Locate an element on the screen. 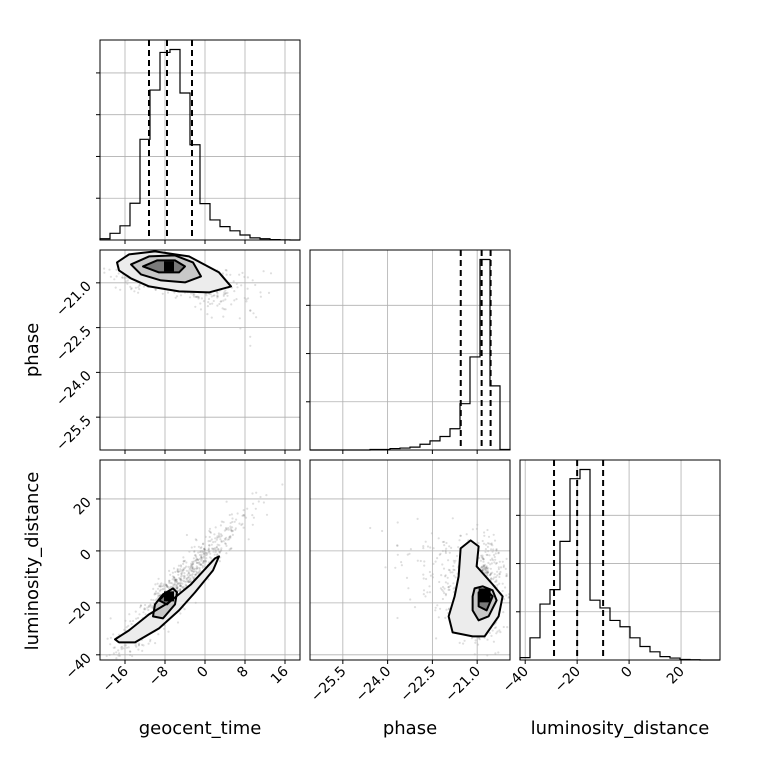 This screenshot has width=760, height=760. xtick-label-luminosity_distance-3: 20 is located at coordinates (676, 676).